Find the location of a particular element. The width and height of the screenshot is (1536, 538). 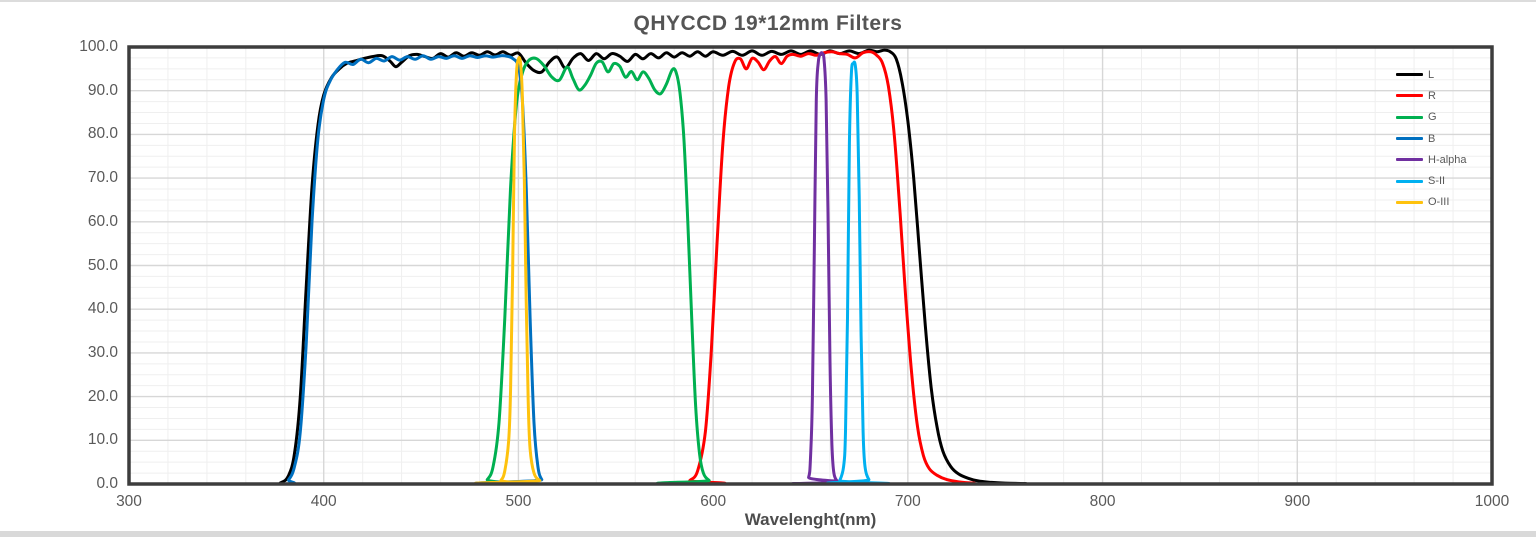

y-tick-label: 60.0 is located at coordinates (102, 221).